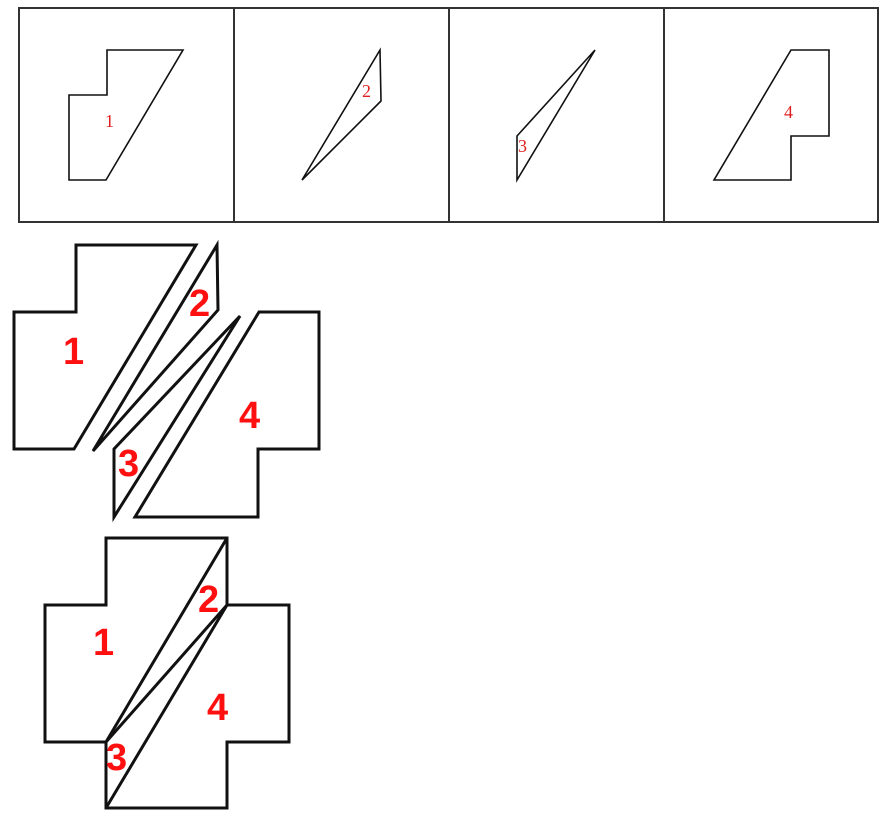 Image resolution: width=888 pixels, height=819 pixels. What do you see at coordinates (199, 304) in the screenshot?
I see `exploded-label-2: 2` at bounding box center [199, 304].